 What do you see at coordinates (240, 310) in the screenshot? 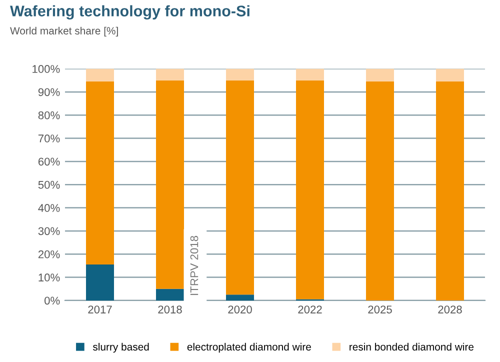
I see `x-tick-label: 2020` at bounding box center [240, 310].